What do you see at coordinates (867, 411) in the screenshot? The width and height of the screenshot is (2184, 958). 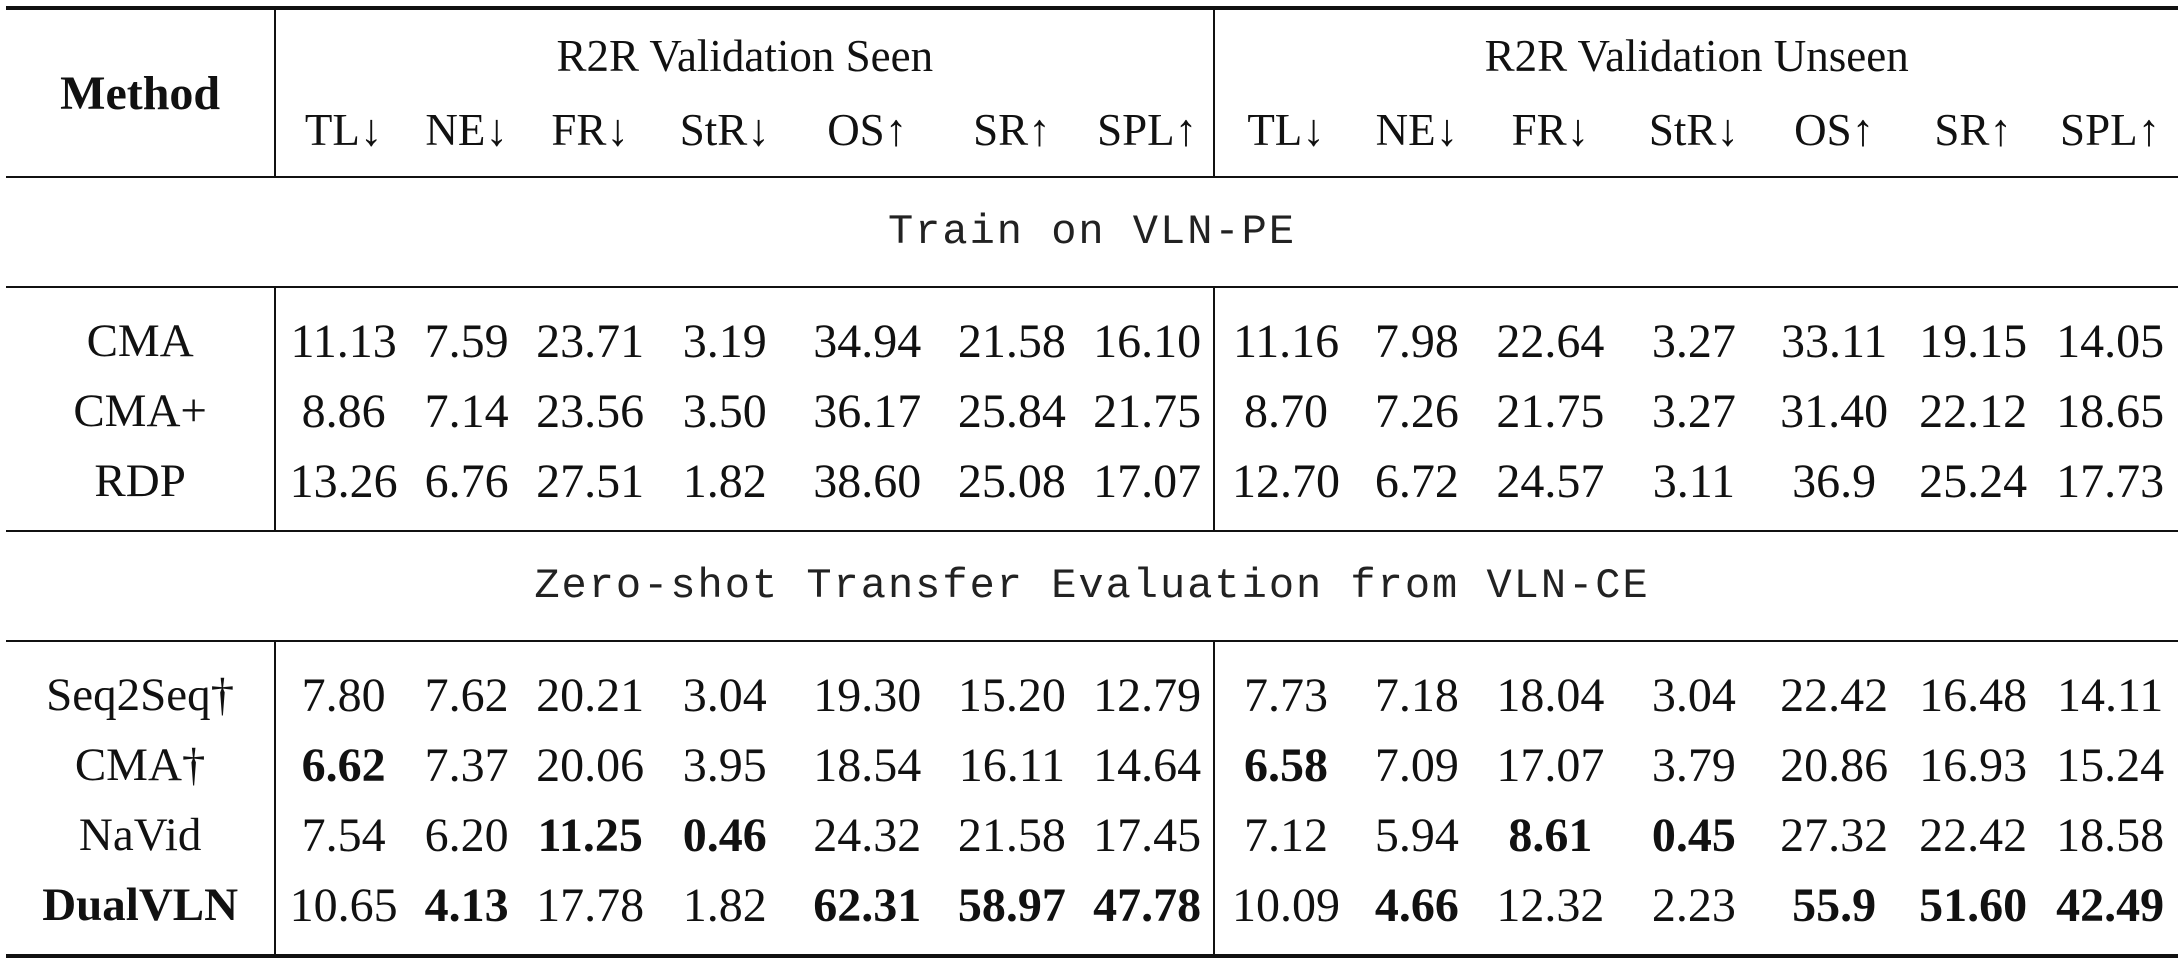 I see `seen-value-cell: 36.17` at bounding box center [867, 411].